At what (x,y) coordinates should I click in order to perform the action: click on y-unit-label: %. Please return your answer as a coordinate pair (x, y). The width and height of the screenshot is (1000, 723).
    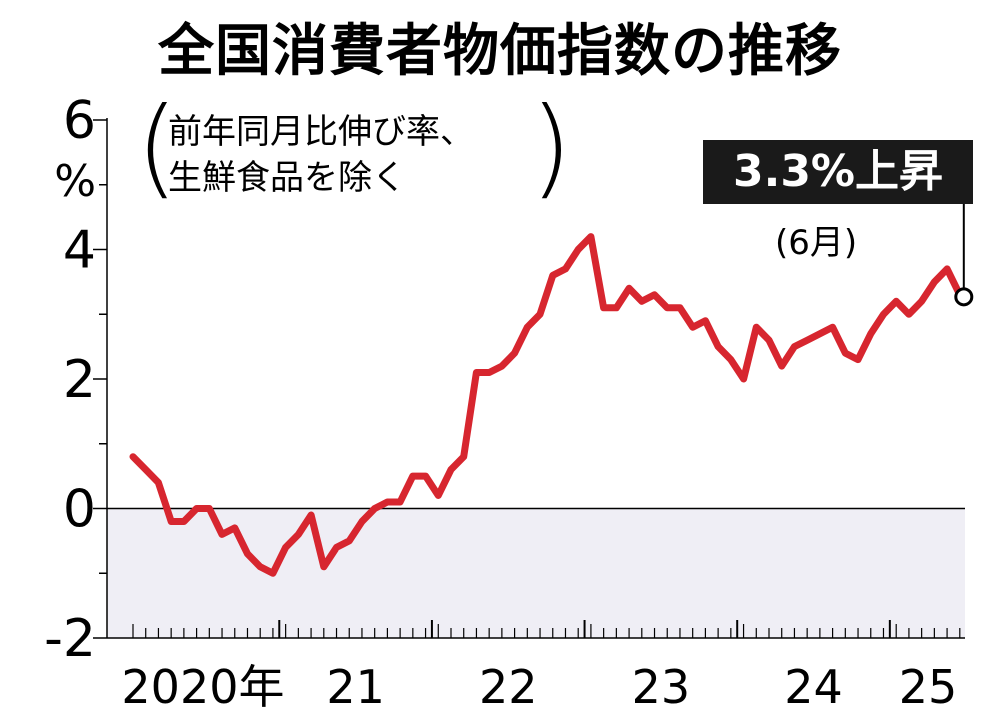
    Looking at the image, I should click on (75, 181).